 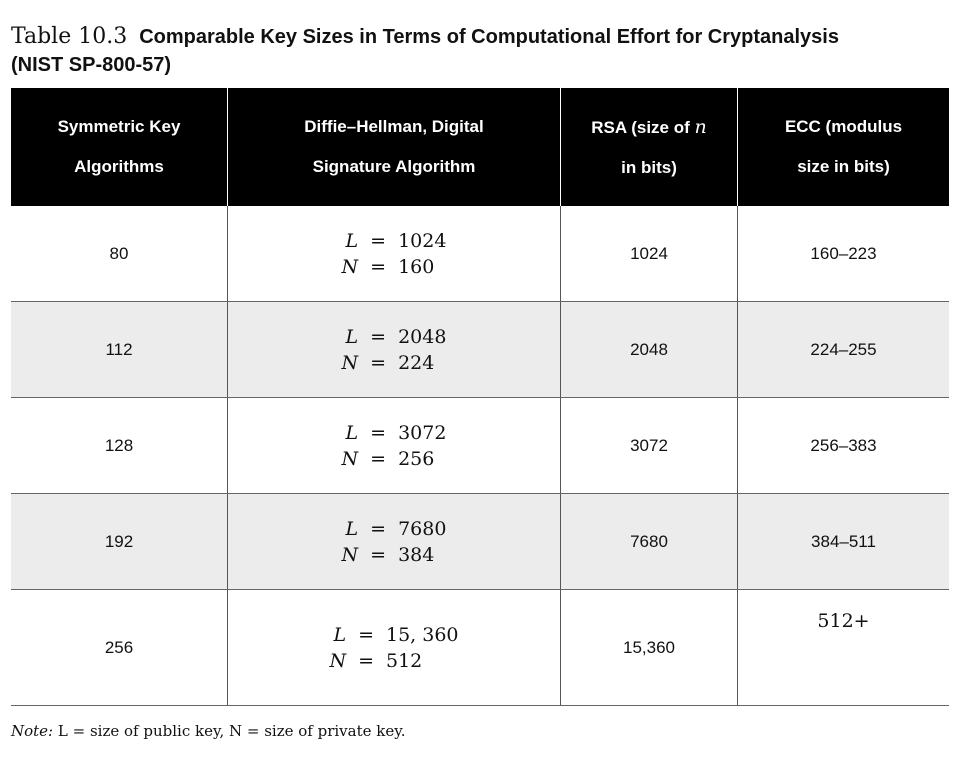 I want to click on table-number: Table 10.3, so click(x=69, y=36).